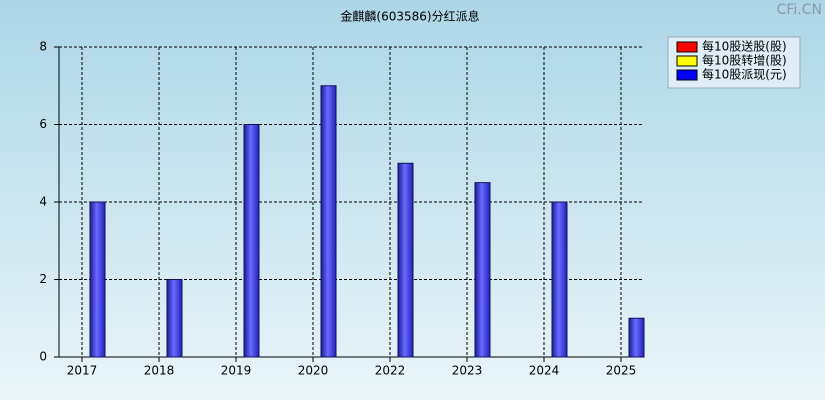 This screenshot has width=825, height=400. Describe the element at coordinates (43, 279) in the screenshot. I see `y-tick-label: 2` at that location.